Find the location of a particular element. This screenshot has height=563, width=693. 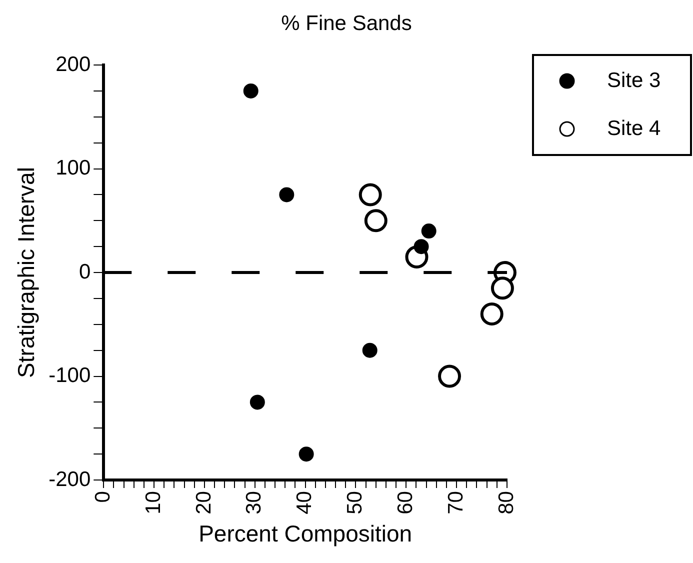

x-axis-title: Percent Composition is located at coordinates (305, 533).